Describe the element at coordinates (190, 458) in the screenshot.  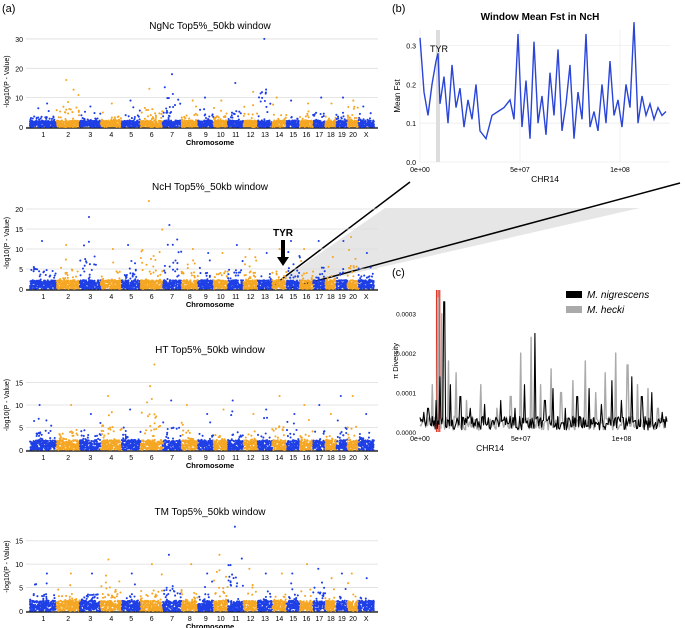
I see `x-tick-label: 8` at that location.